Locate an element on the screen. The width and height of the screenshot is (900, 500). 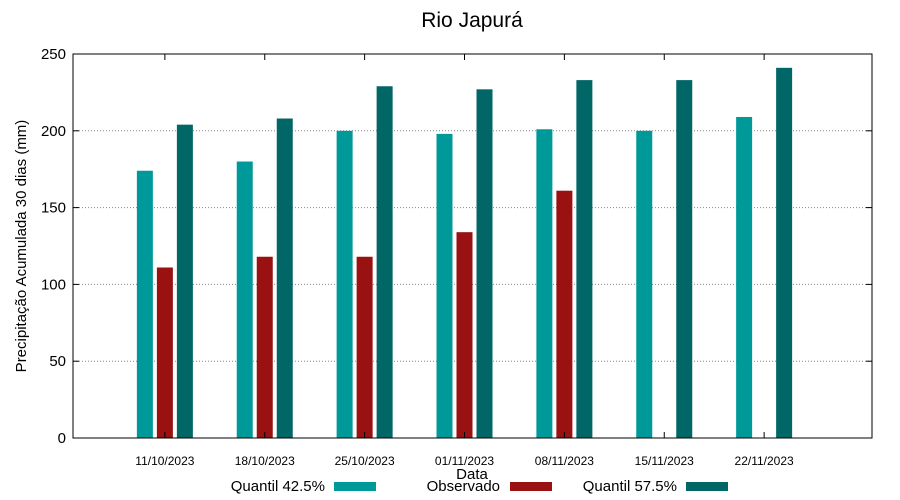
legend-label-2: Quantil 57.5% is located at coordinates (630, 486).